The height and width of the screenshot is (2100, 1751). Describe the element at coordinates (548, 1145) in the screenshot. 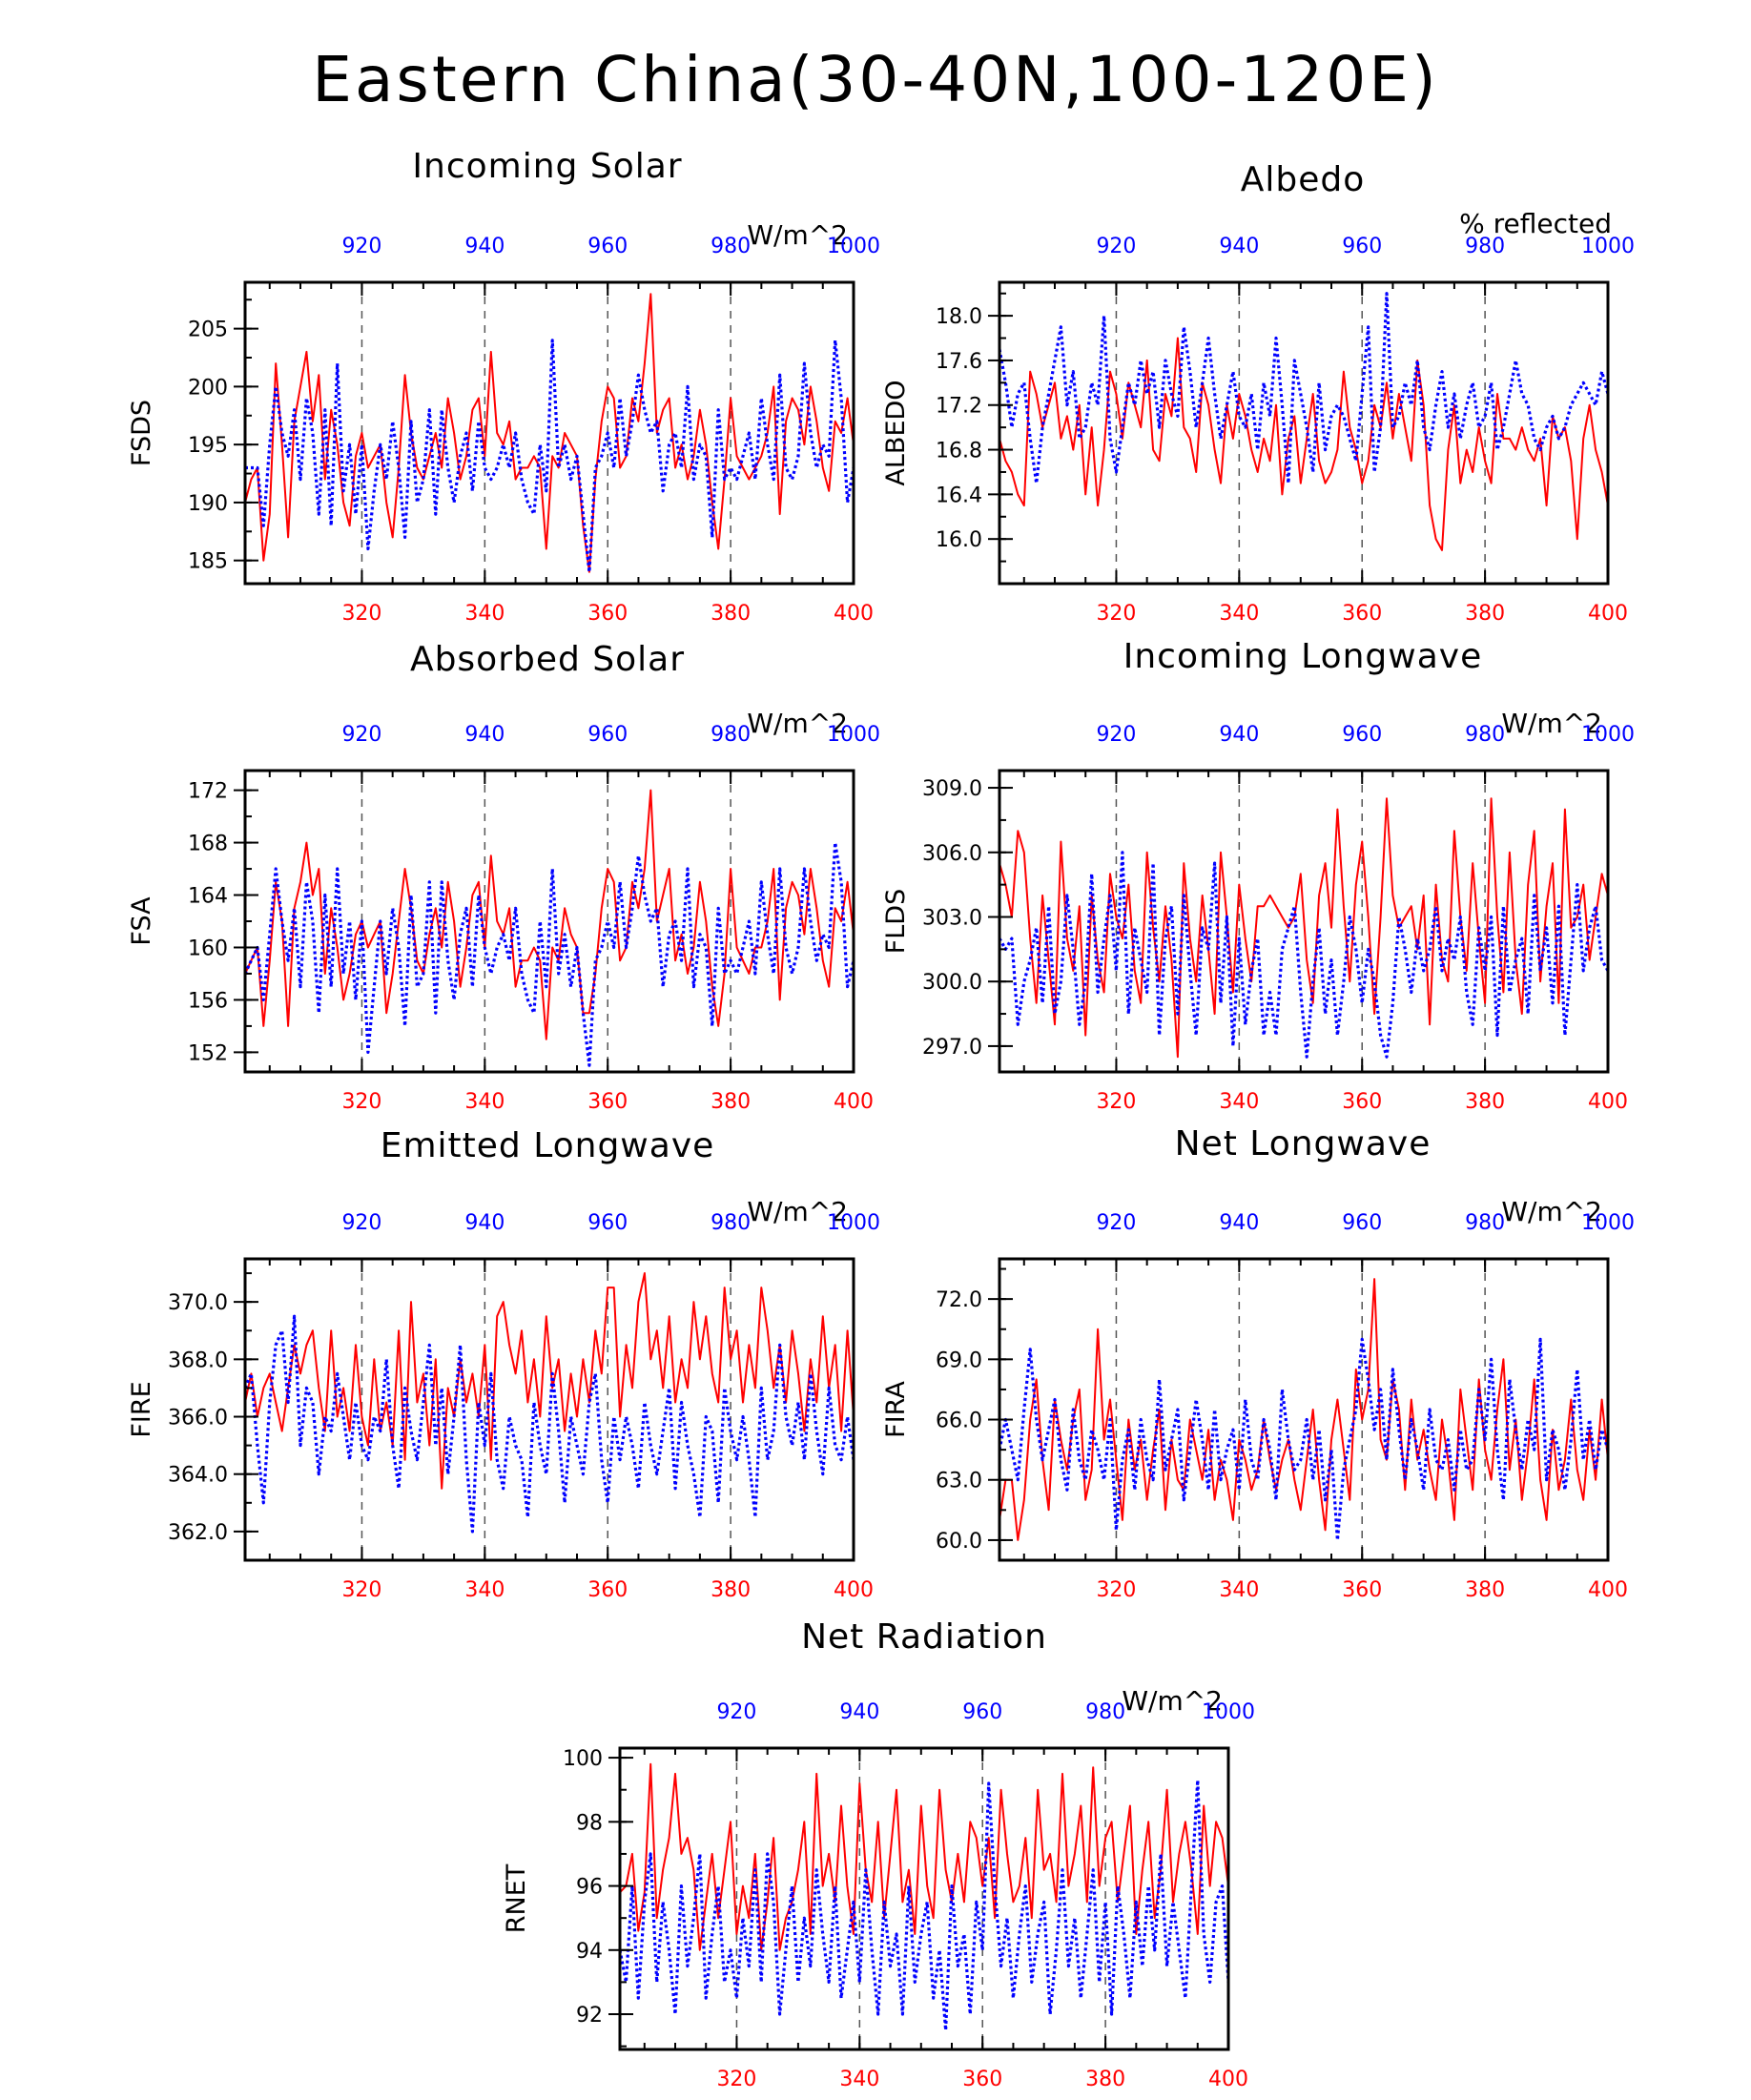

I see `panel-title: Emitted Longwave` at that location.